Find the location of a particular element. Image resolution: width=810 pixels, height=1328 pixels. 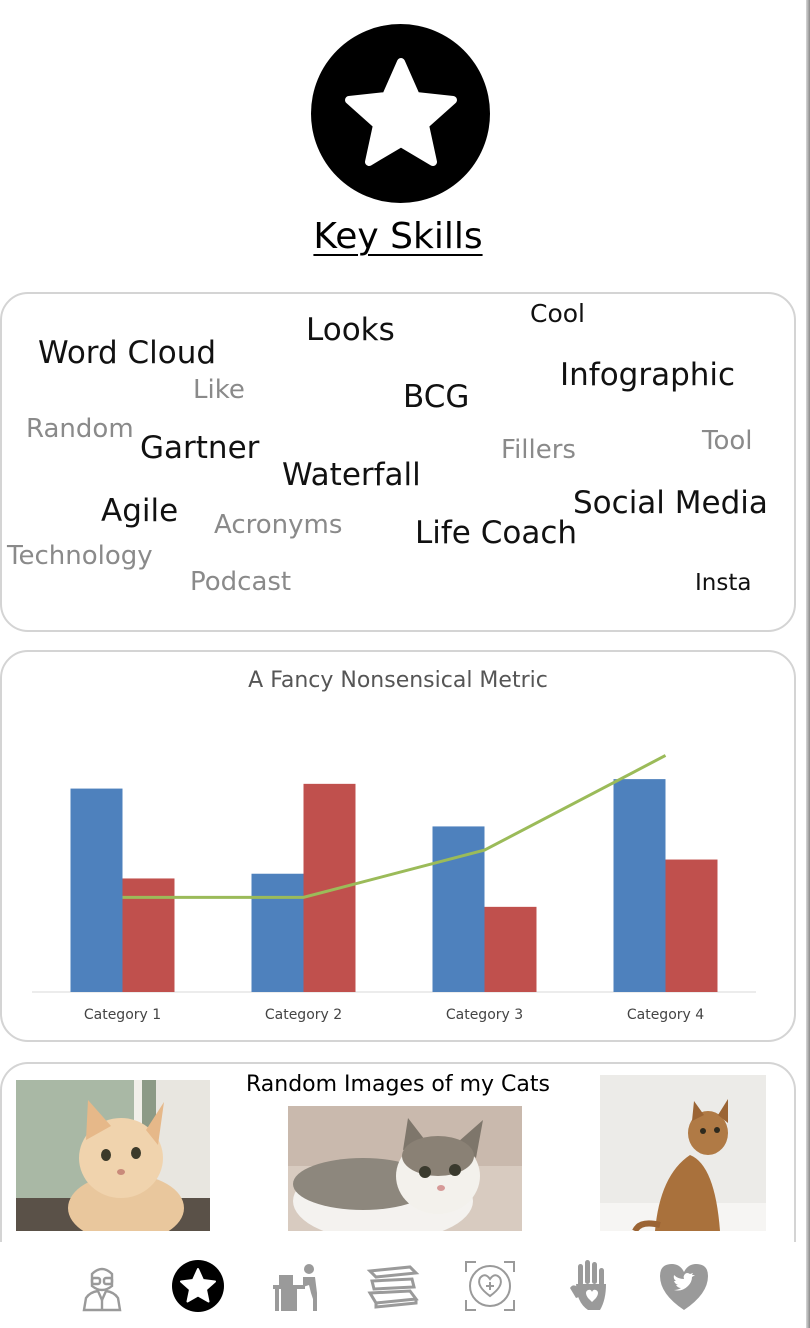

x-tick-label: Category 1 is located at coordinates (122, 1015).